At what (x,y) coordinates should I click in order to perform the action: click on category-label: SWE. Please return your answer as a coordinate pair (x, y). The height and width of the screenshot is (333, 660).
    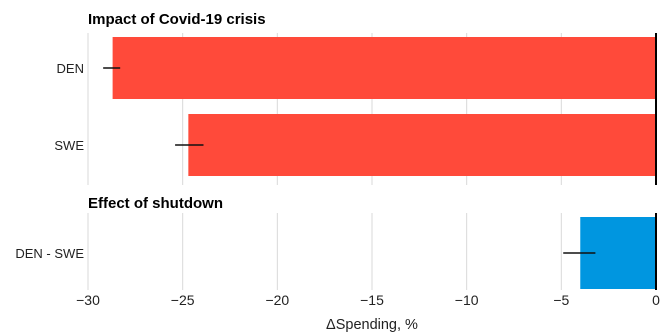
    Looking at the image, I should click on (69, 145).